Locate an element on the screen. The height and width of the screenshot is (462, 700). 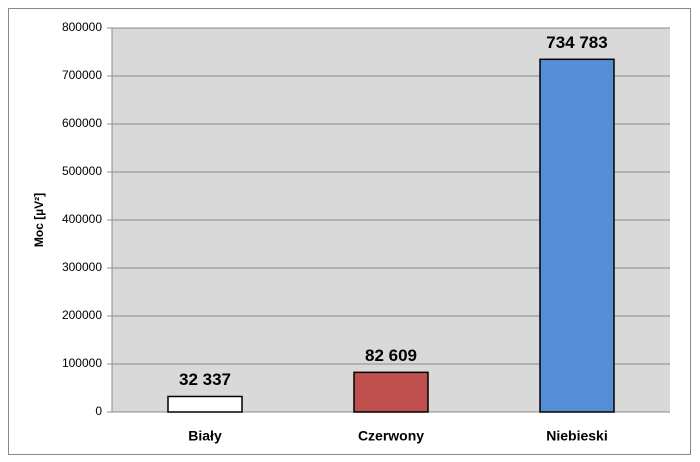
x-tick-label: Niebieski is located at coordinates (576, 436).